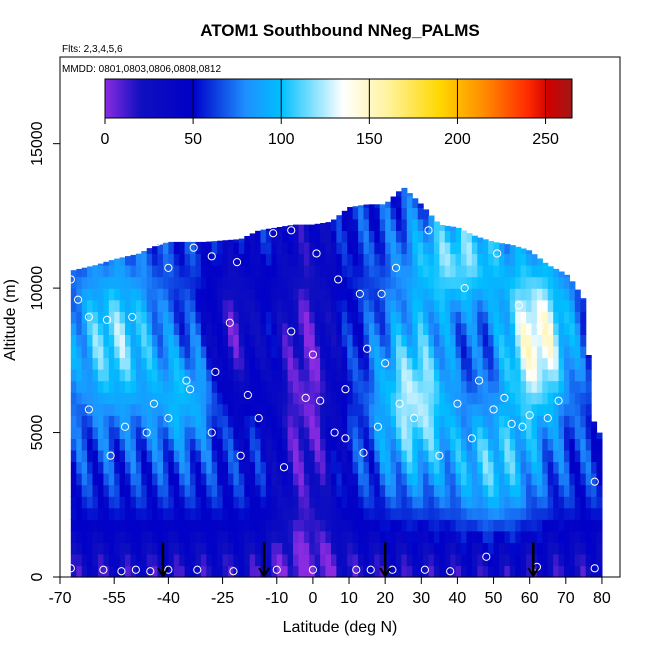 The width and height of the screenshot is (650, 650). Describe the element at coordinates (105, 139) in the screenshot. I see `colorbar-tick-label: 0` at that location.